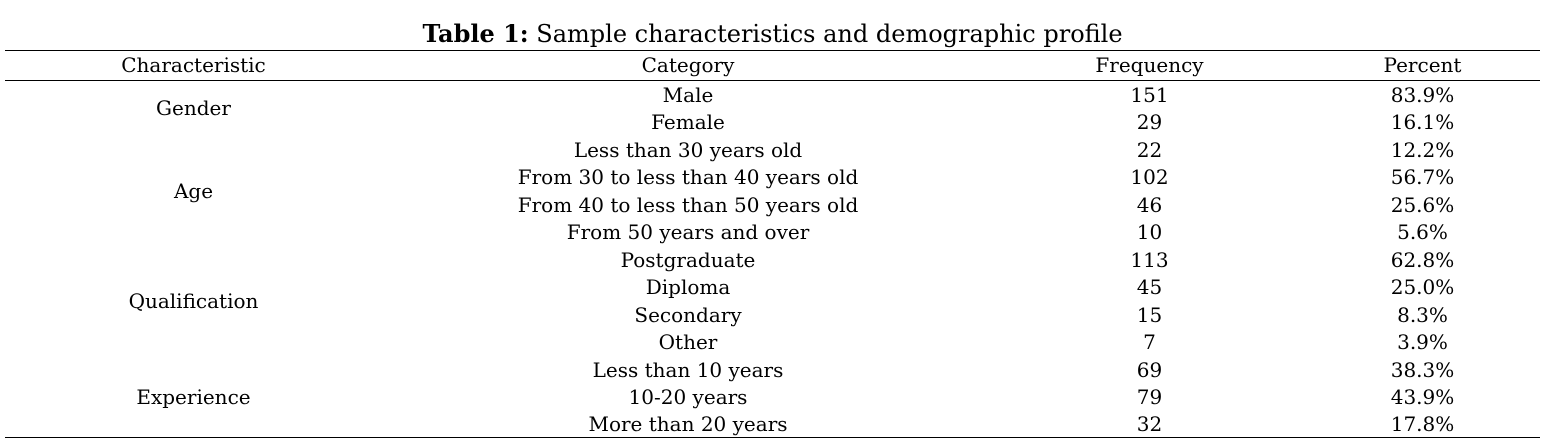  I want to click on frequency-cell: 7, so click(1149, 342).